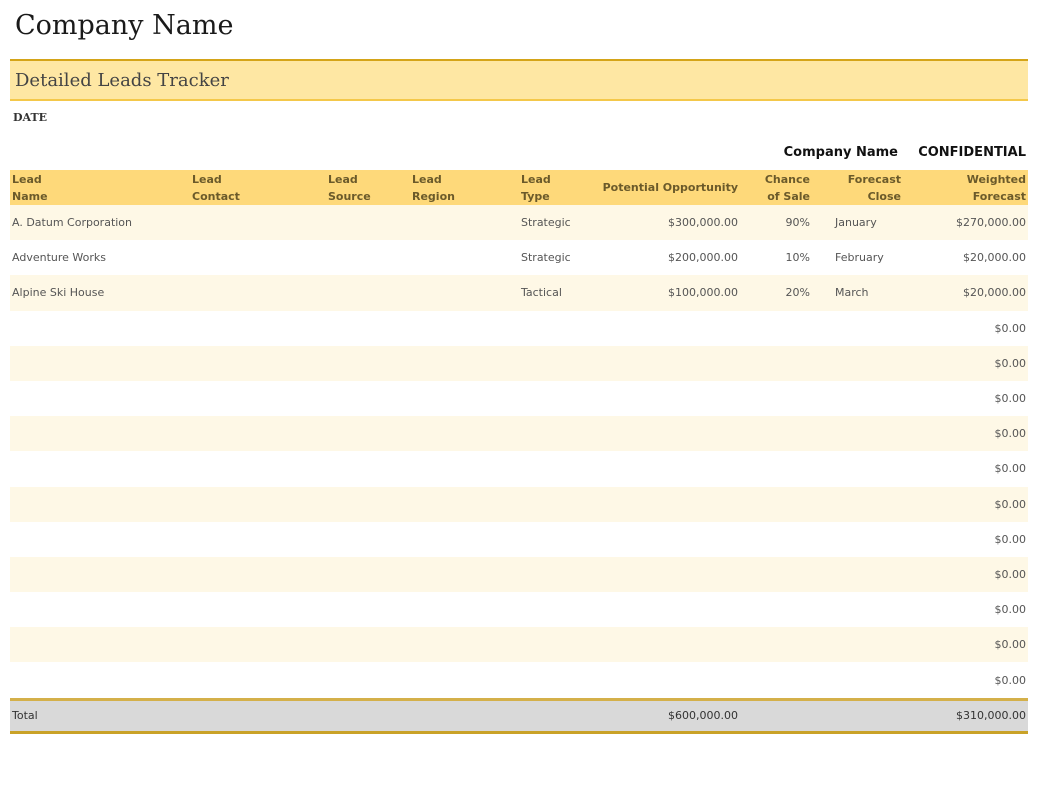 This screenshot has width=1038, height=800. I want to click on cell-potential-opportunity: $100,000.00, so click(670, 293).